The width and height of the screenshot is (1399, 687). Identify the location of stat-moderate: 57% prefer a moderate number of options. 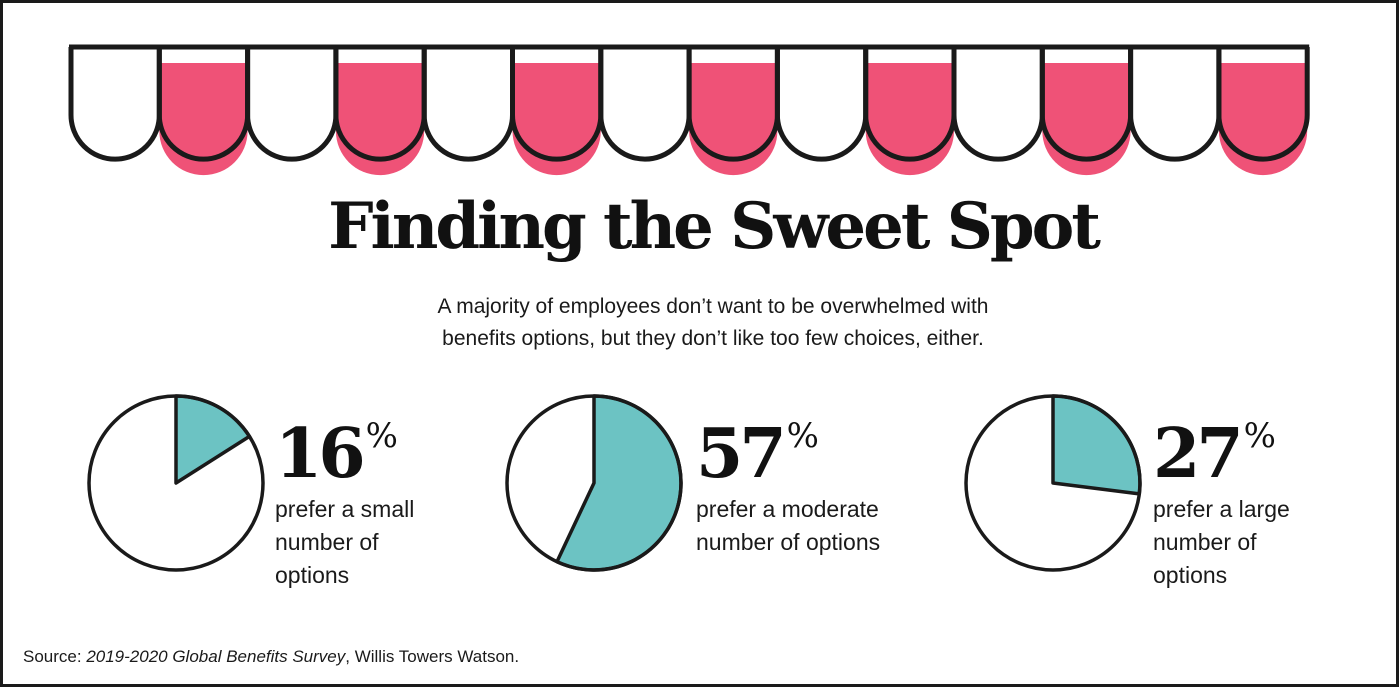
(788, 480).